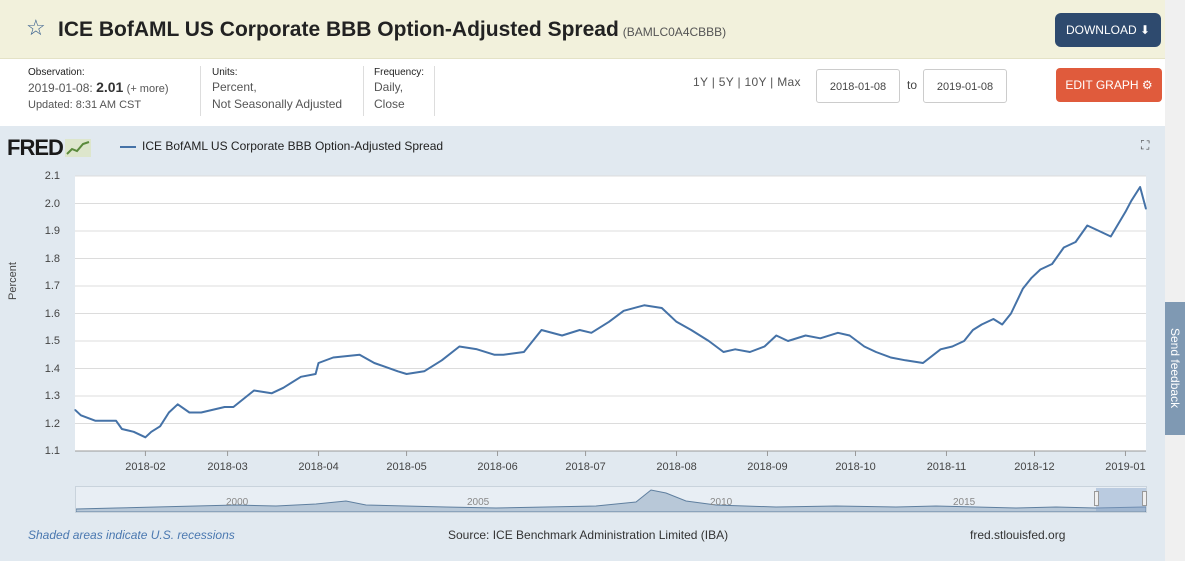 The height and width of the screenshot is (561, 1185). What do you see at coordinates (52, 176) in the screenshot?
I see `y-tick-label: 2.1` at bounding box center [52, 176].